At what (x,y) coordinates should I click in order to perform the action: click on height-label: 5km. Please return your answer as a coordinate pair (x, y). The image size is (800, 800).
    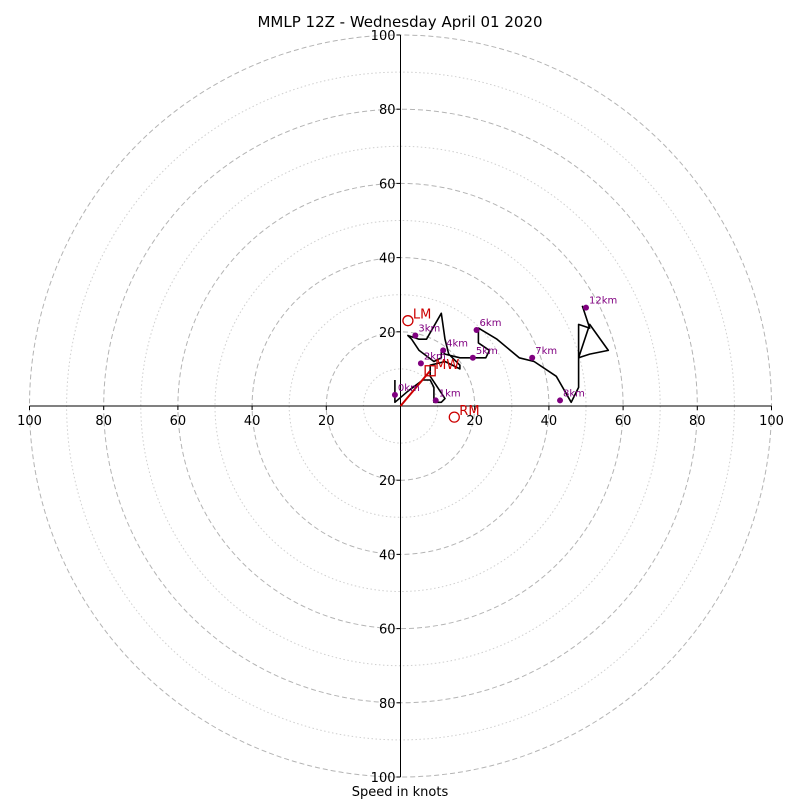
    Looking at the image, I should click on (487, 351).